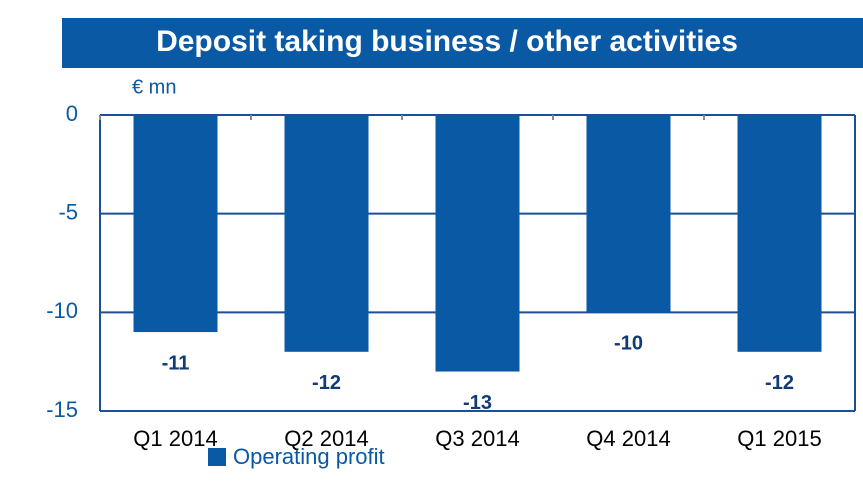 Image resolution: width=863 pixels, height=501 pixels. I want to click on value-label: -13, so click(477, 403).